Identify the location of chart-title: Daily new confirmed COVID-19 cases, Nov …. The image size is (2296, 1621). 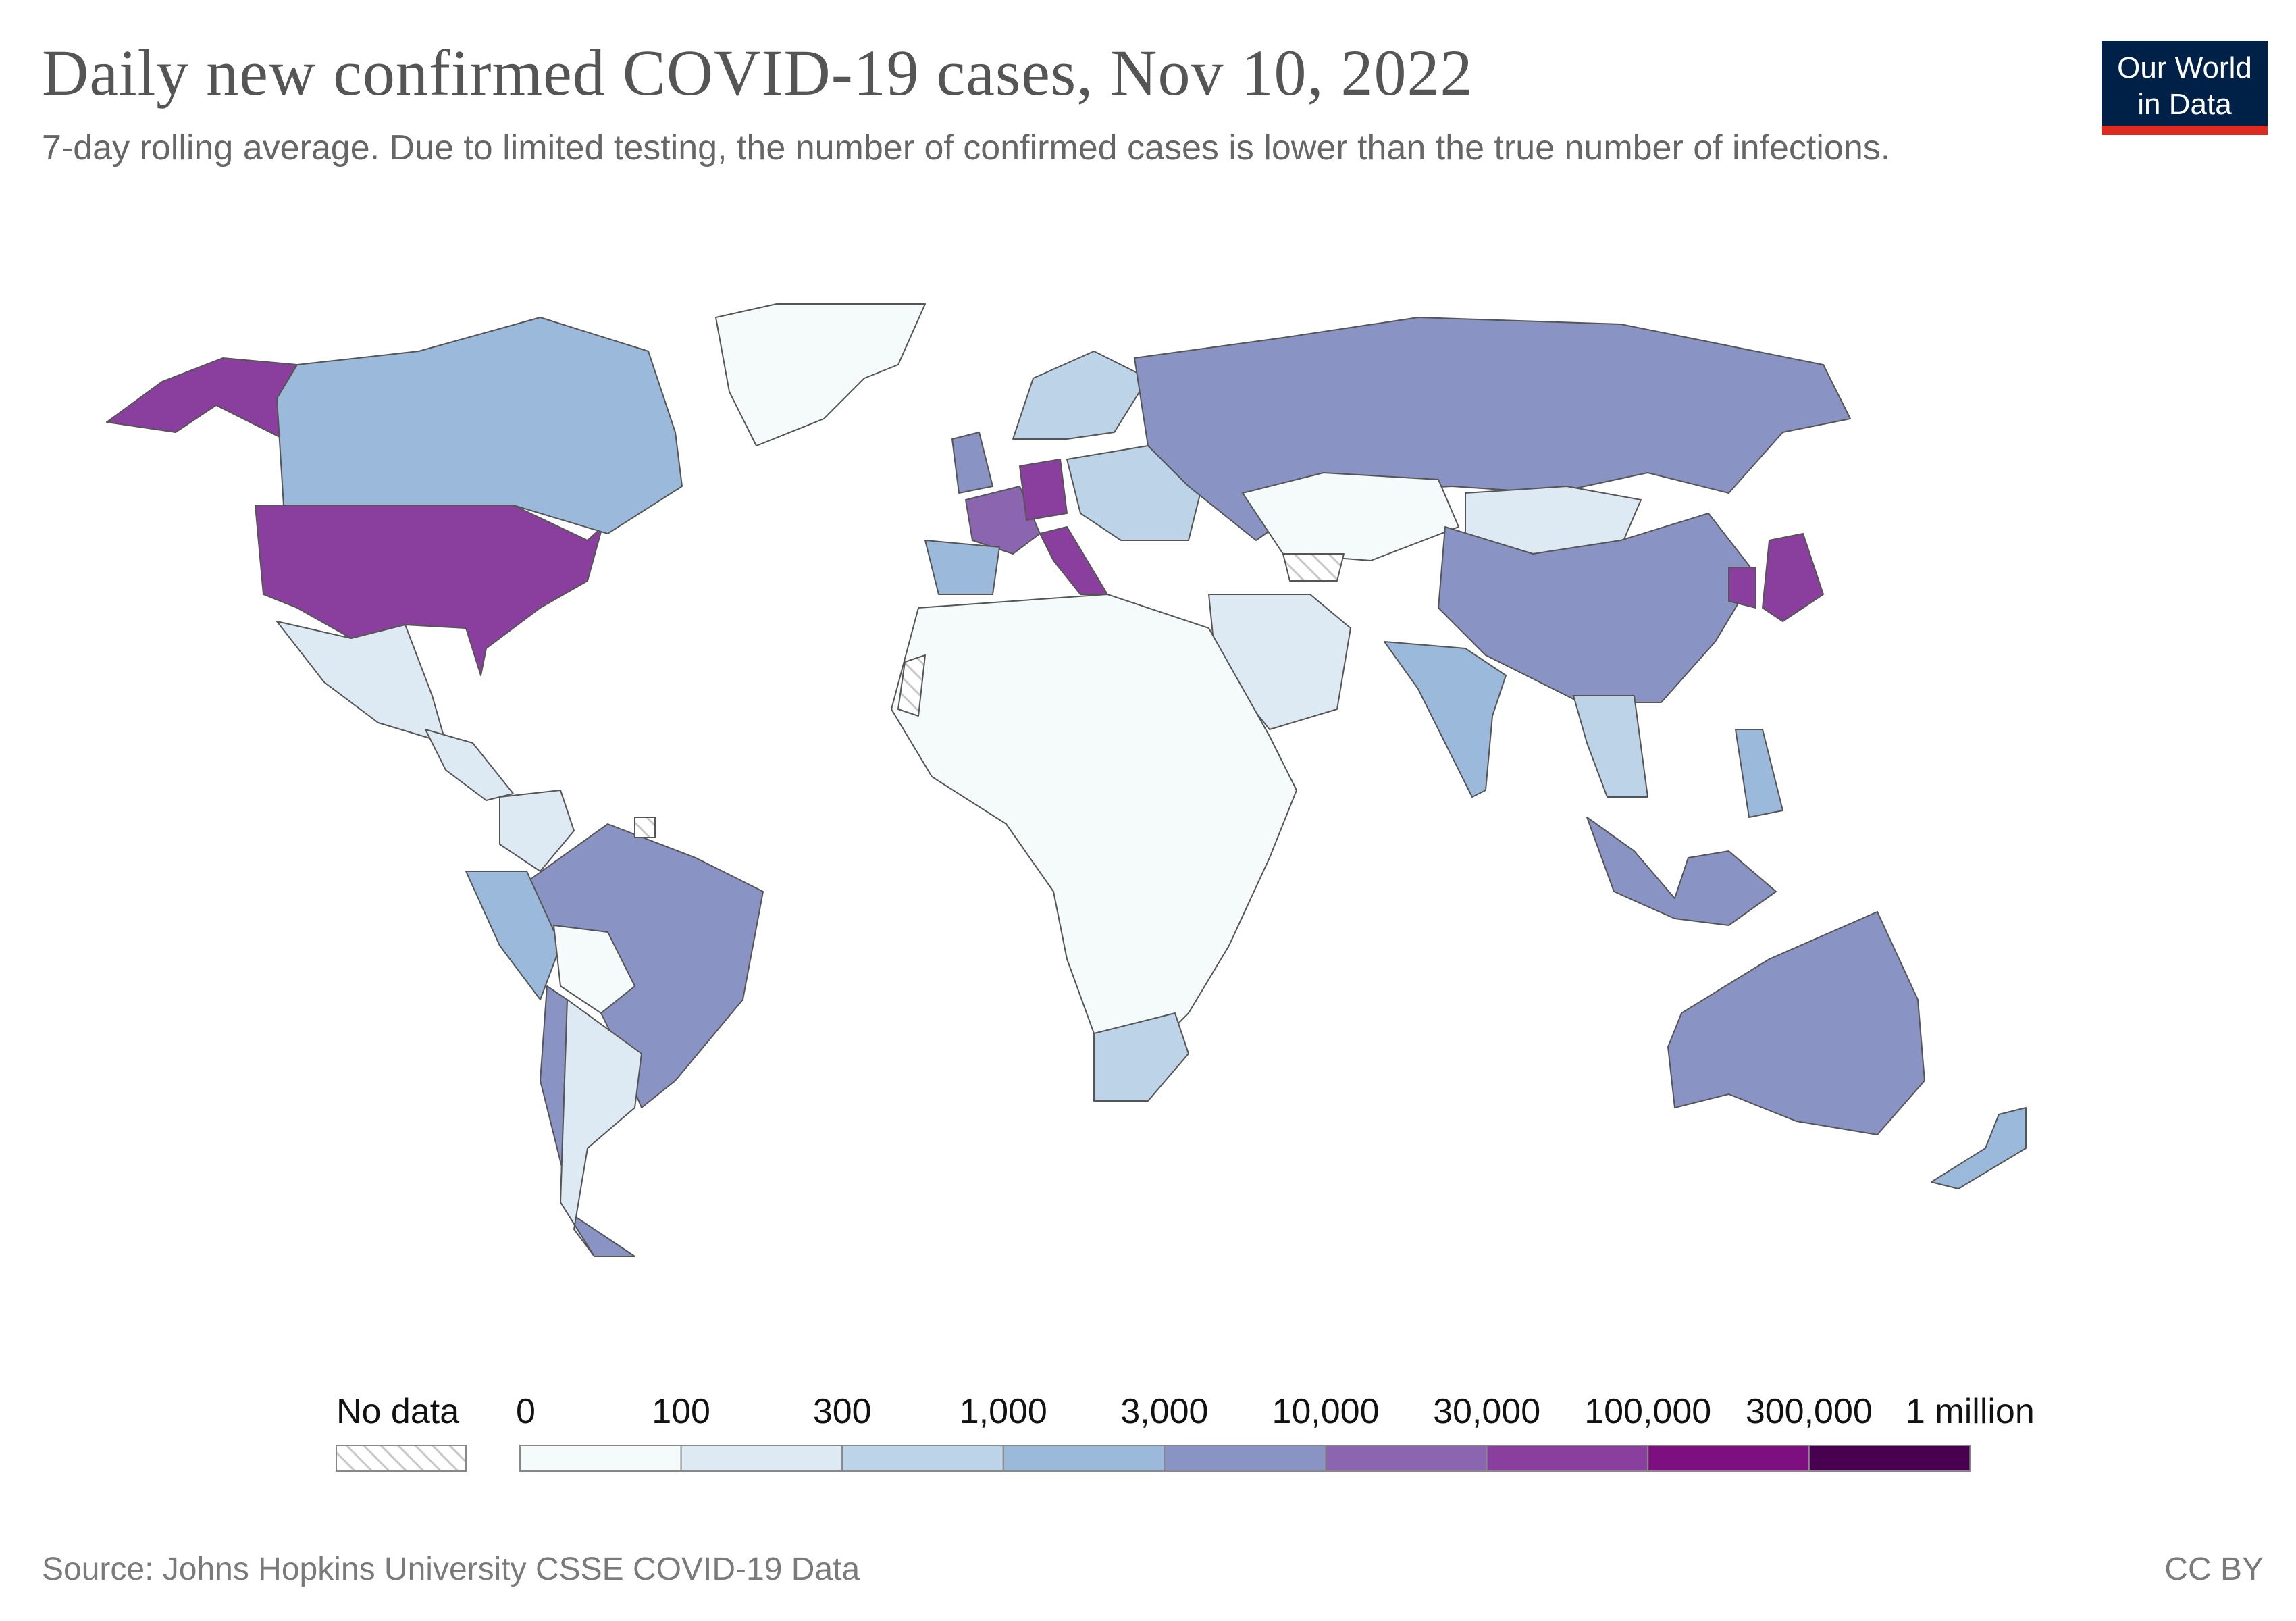
(757, 72).